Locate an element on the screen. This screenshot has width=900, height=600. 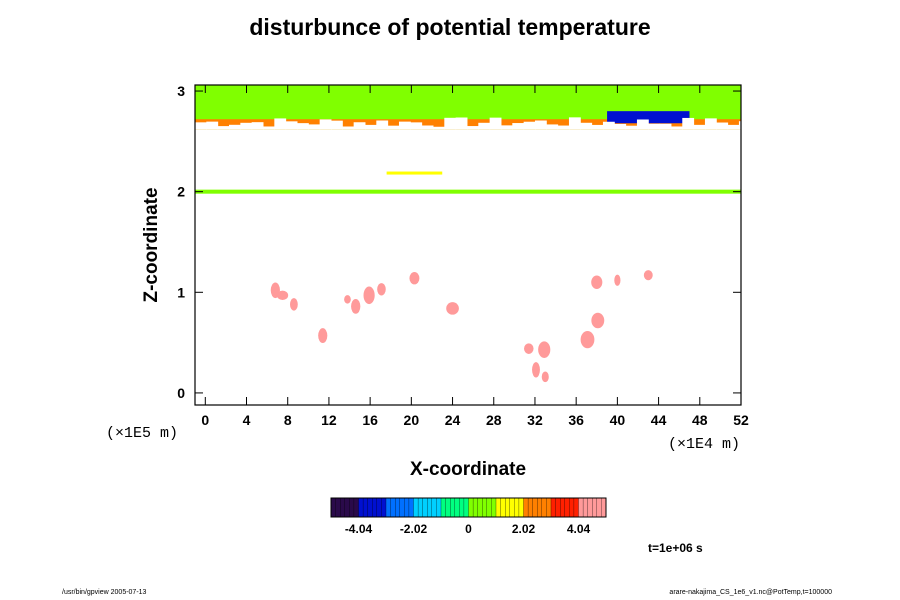
colorbar-frame is located at coordinates (468, 507).